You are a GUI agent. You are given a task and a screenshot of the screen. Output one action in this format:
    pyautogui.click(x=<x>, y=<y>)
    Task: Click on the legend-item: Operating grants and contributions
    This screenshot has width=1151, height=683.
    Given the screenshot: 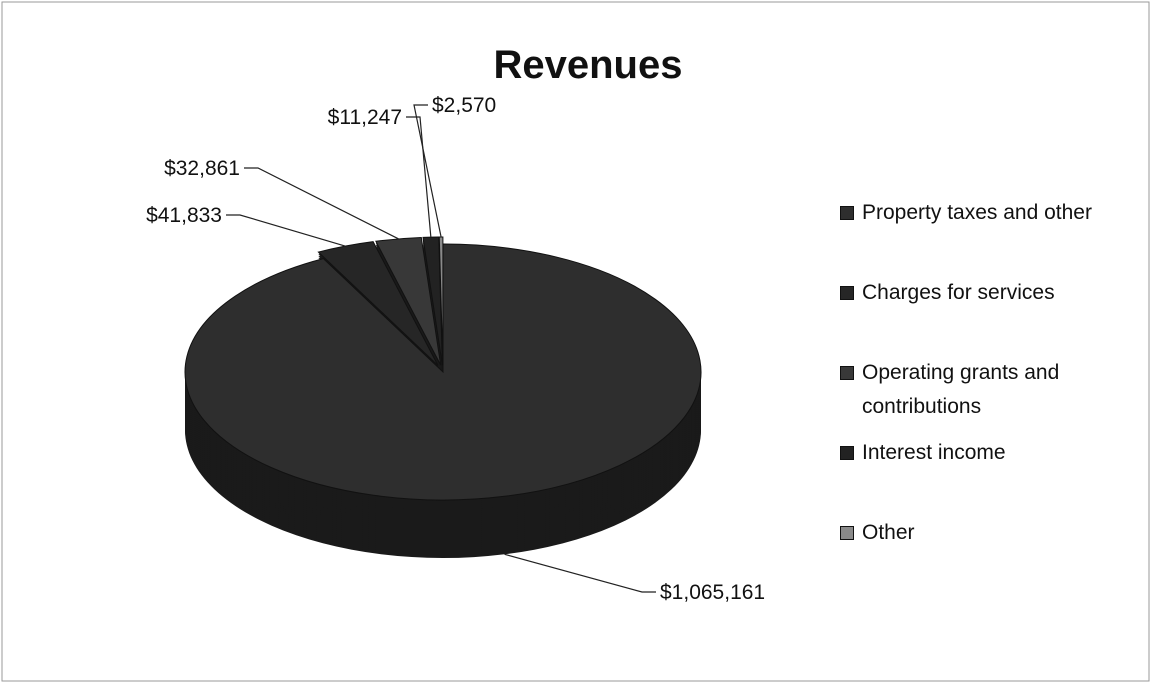 What is the action you would take?
    pyautogui.click(x=990, y=396)
    